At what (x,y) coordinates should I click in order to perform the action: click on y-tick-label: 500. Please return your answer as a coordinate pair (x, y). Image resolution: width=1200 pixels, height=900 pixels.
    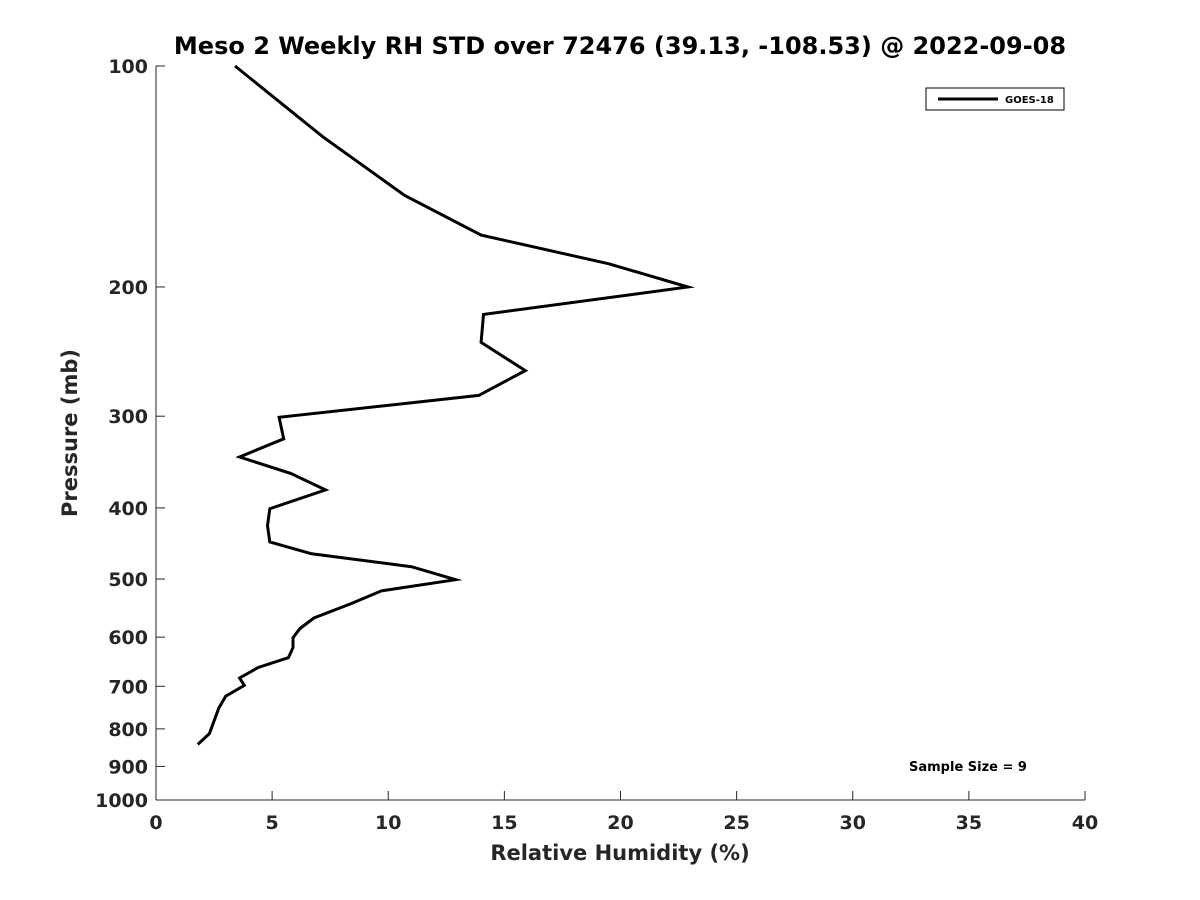
    Looking at the image, I should click on (128, 580).